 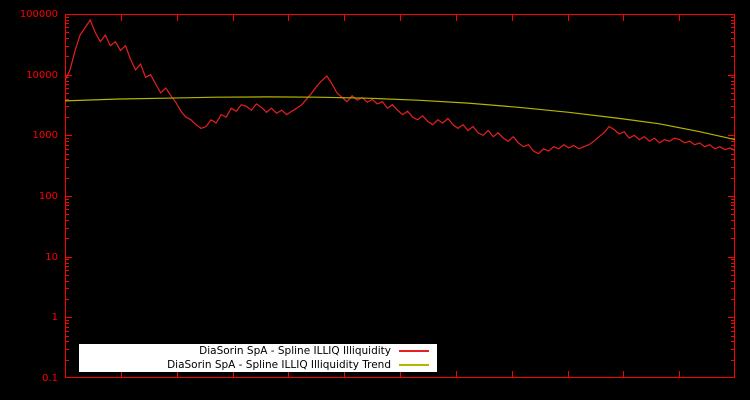 What do you see at coordinates (38, 14) in the screenshot?
I see `y-tick-label: 100000` at bounding box center [38, 14].